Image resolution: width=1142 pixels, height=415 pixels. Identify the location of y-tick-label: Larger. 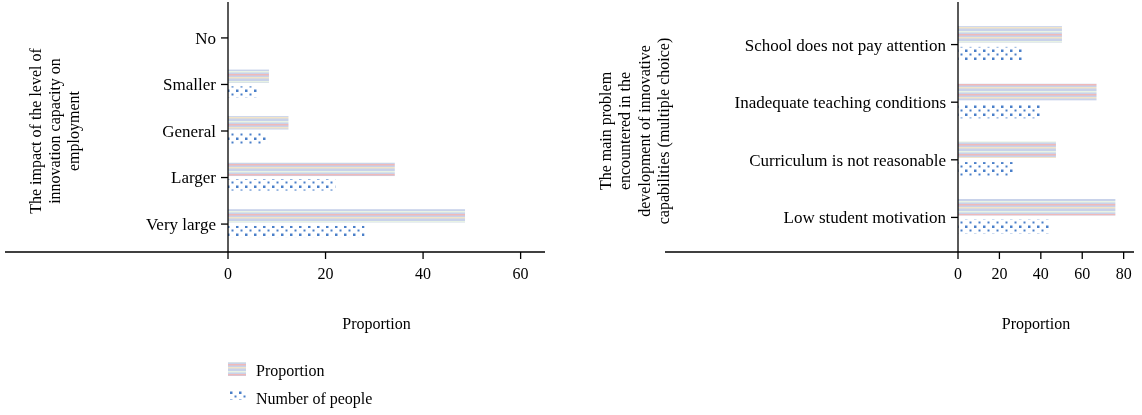
(194, 178).